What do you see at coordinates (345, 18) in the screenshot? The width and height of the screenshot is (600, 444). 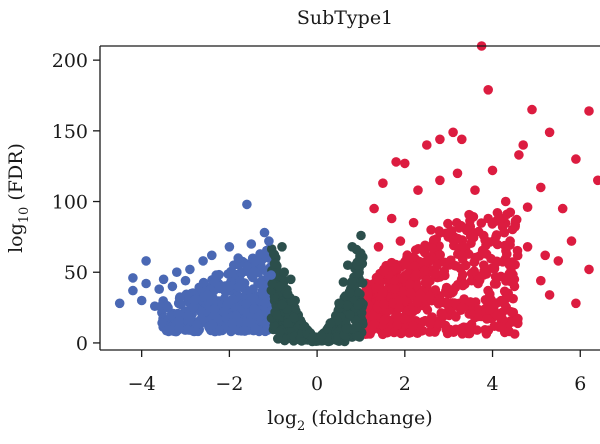 I see `chart-title: SubType1` at bounding box center [345, 18].